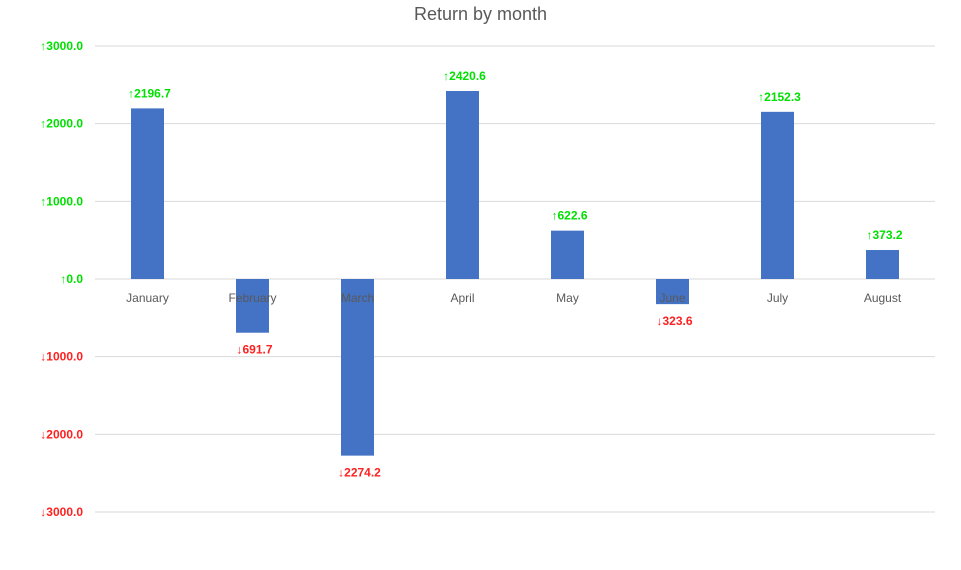 This screenshot has height=570, width=961. I want to click on data-label: ↓691.7, so click(254, 350).